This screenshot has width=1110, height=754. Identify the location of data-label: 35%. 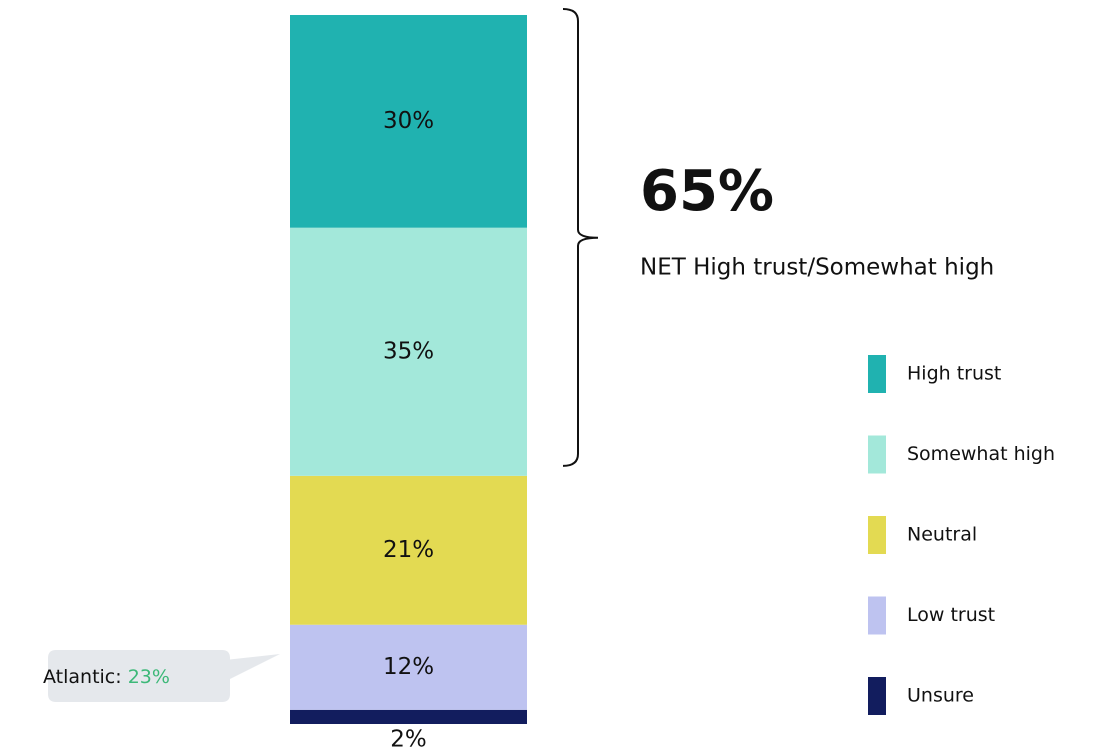
(408, 351).